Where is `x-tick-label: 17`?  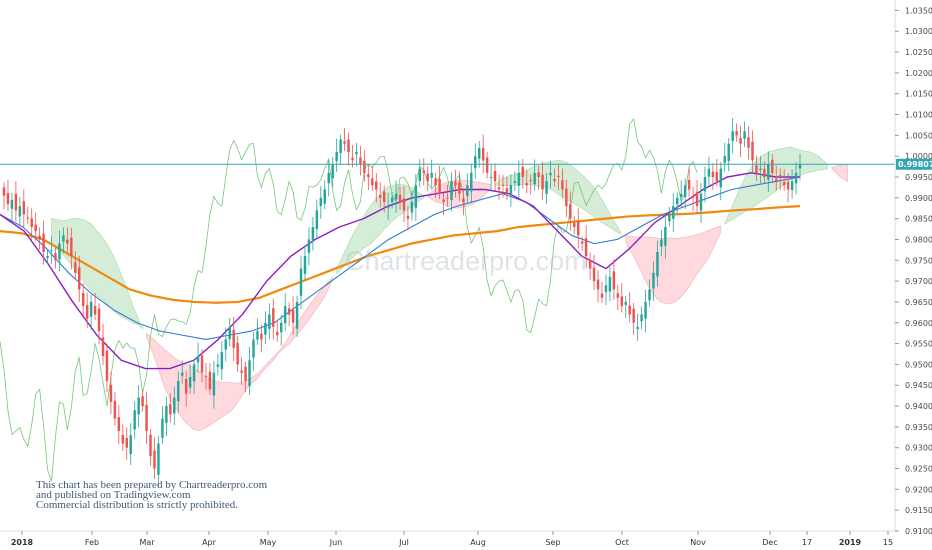
x-tick-label: 17 is located at coordinates (807, 542).